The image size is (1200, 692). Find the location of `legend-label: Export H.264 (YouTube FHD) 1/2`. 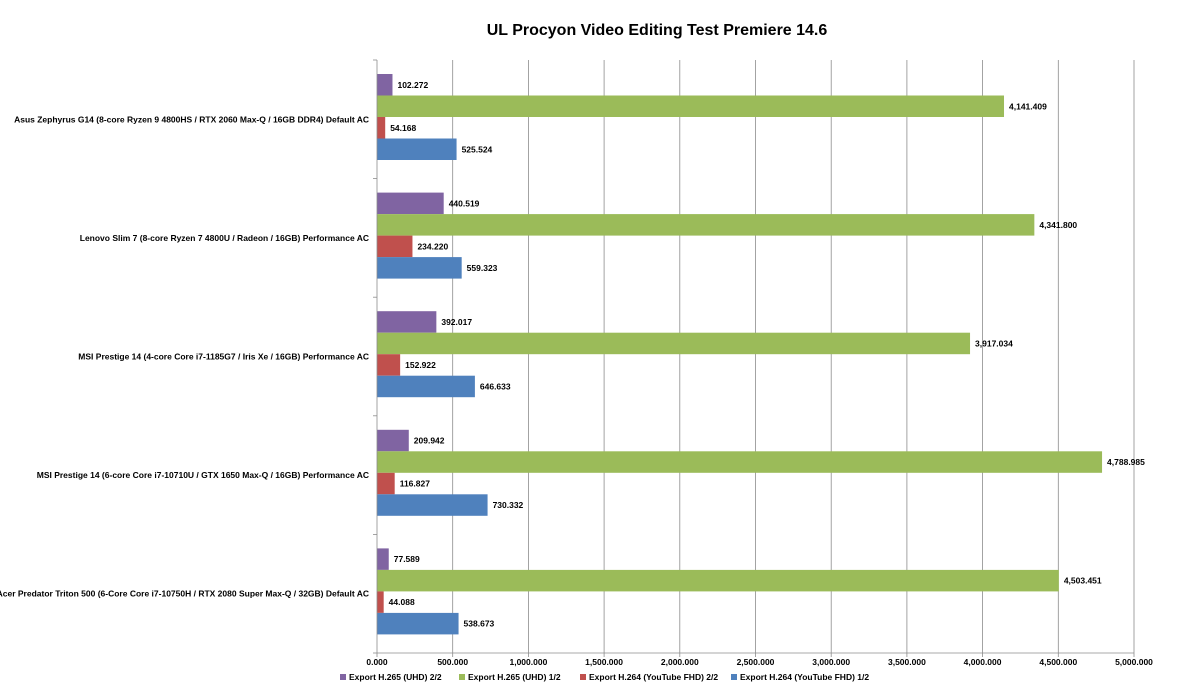

legend-label: Export H.264 (YouTube FHD) 1/2 is located at coordinates (804, 677).